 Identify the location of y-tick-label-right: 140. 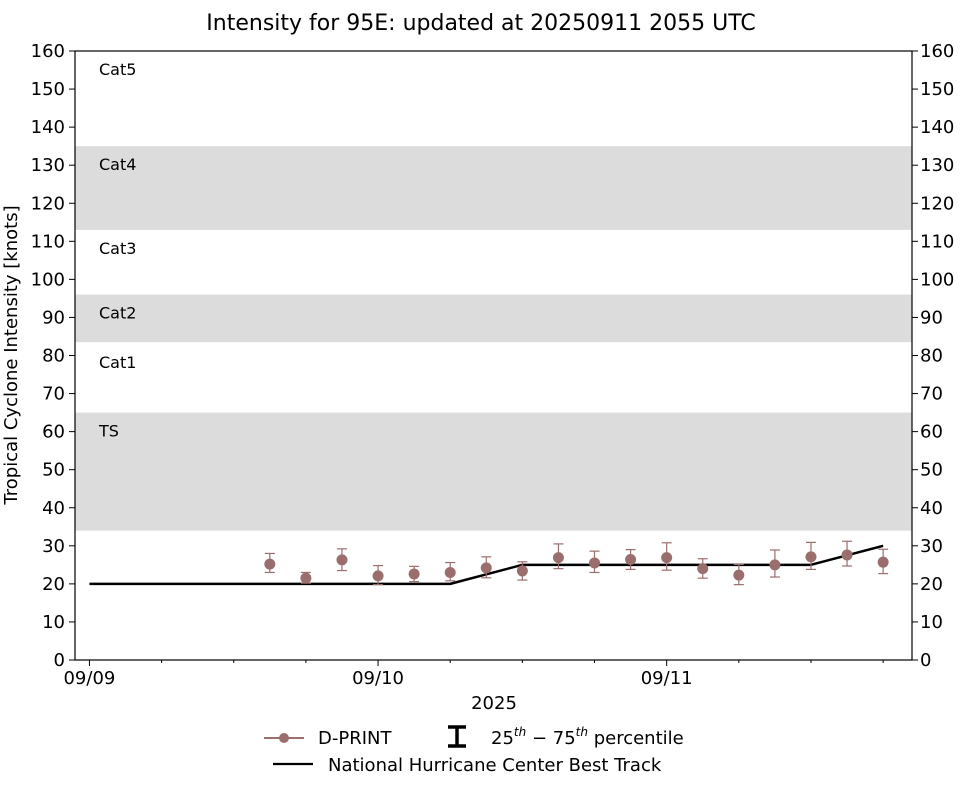
(937, 127).